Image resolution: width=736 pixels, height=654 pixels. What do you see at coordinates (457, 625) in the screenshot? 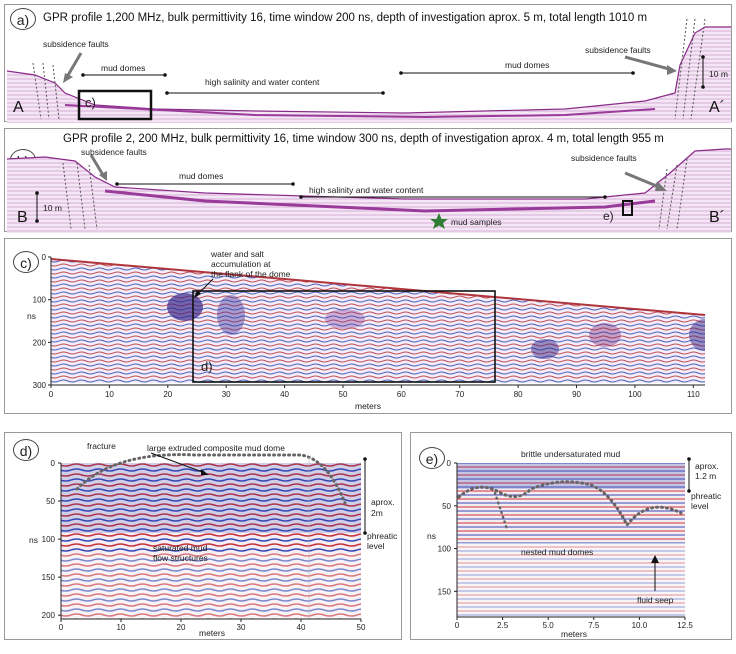
I see `e-xtick-0: 0` at bounding box center [457, 625].